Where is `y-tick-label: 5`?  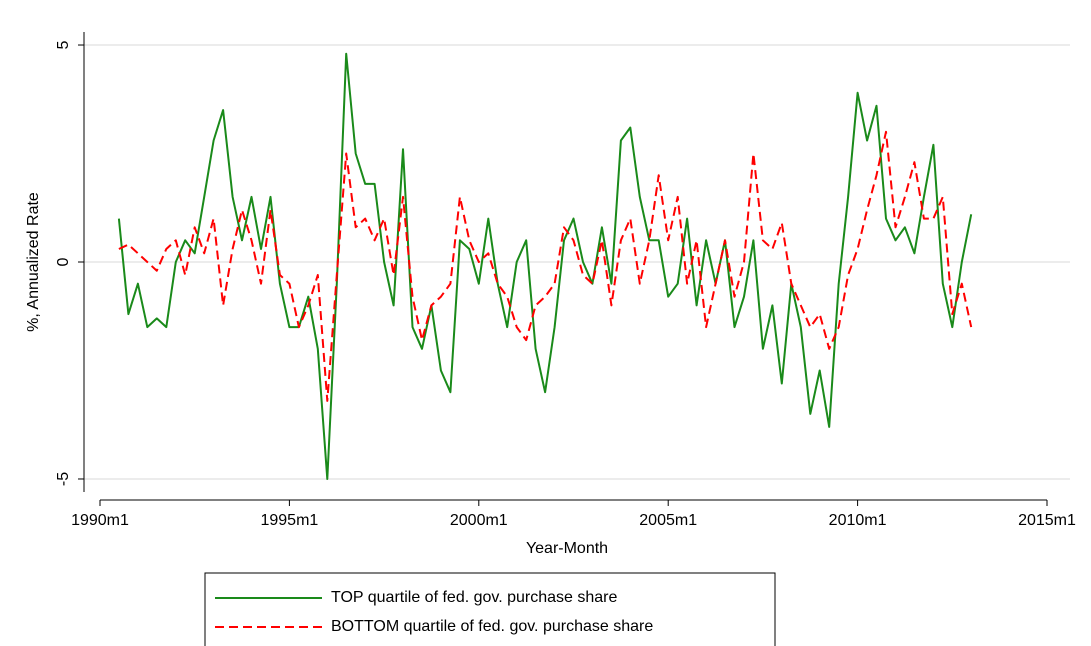 y-tick-label: 5 is located at coordinates (63, 44).